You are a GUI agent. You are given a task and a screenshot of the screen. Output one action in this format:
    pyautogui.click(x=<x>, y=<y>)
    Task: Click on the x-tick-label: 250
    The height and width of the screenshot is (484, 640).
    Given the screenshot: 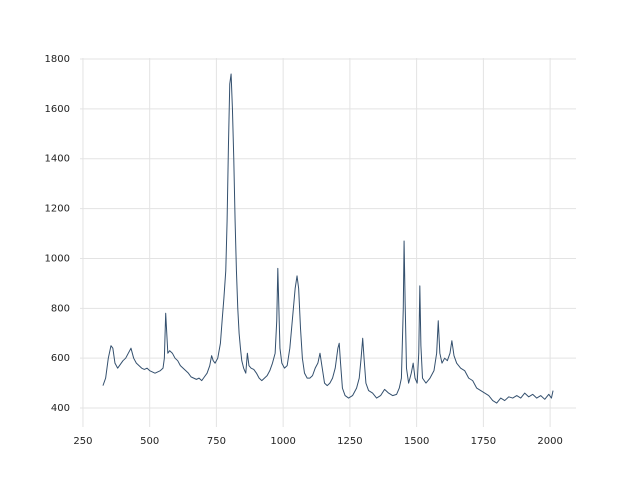 What is the action you would take?
    pyautogui.click(x=82, y=441)
    